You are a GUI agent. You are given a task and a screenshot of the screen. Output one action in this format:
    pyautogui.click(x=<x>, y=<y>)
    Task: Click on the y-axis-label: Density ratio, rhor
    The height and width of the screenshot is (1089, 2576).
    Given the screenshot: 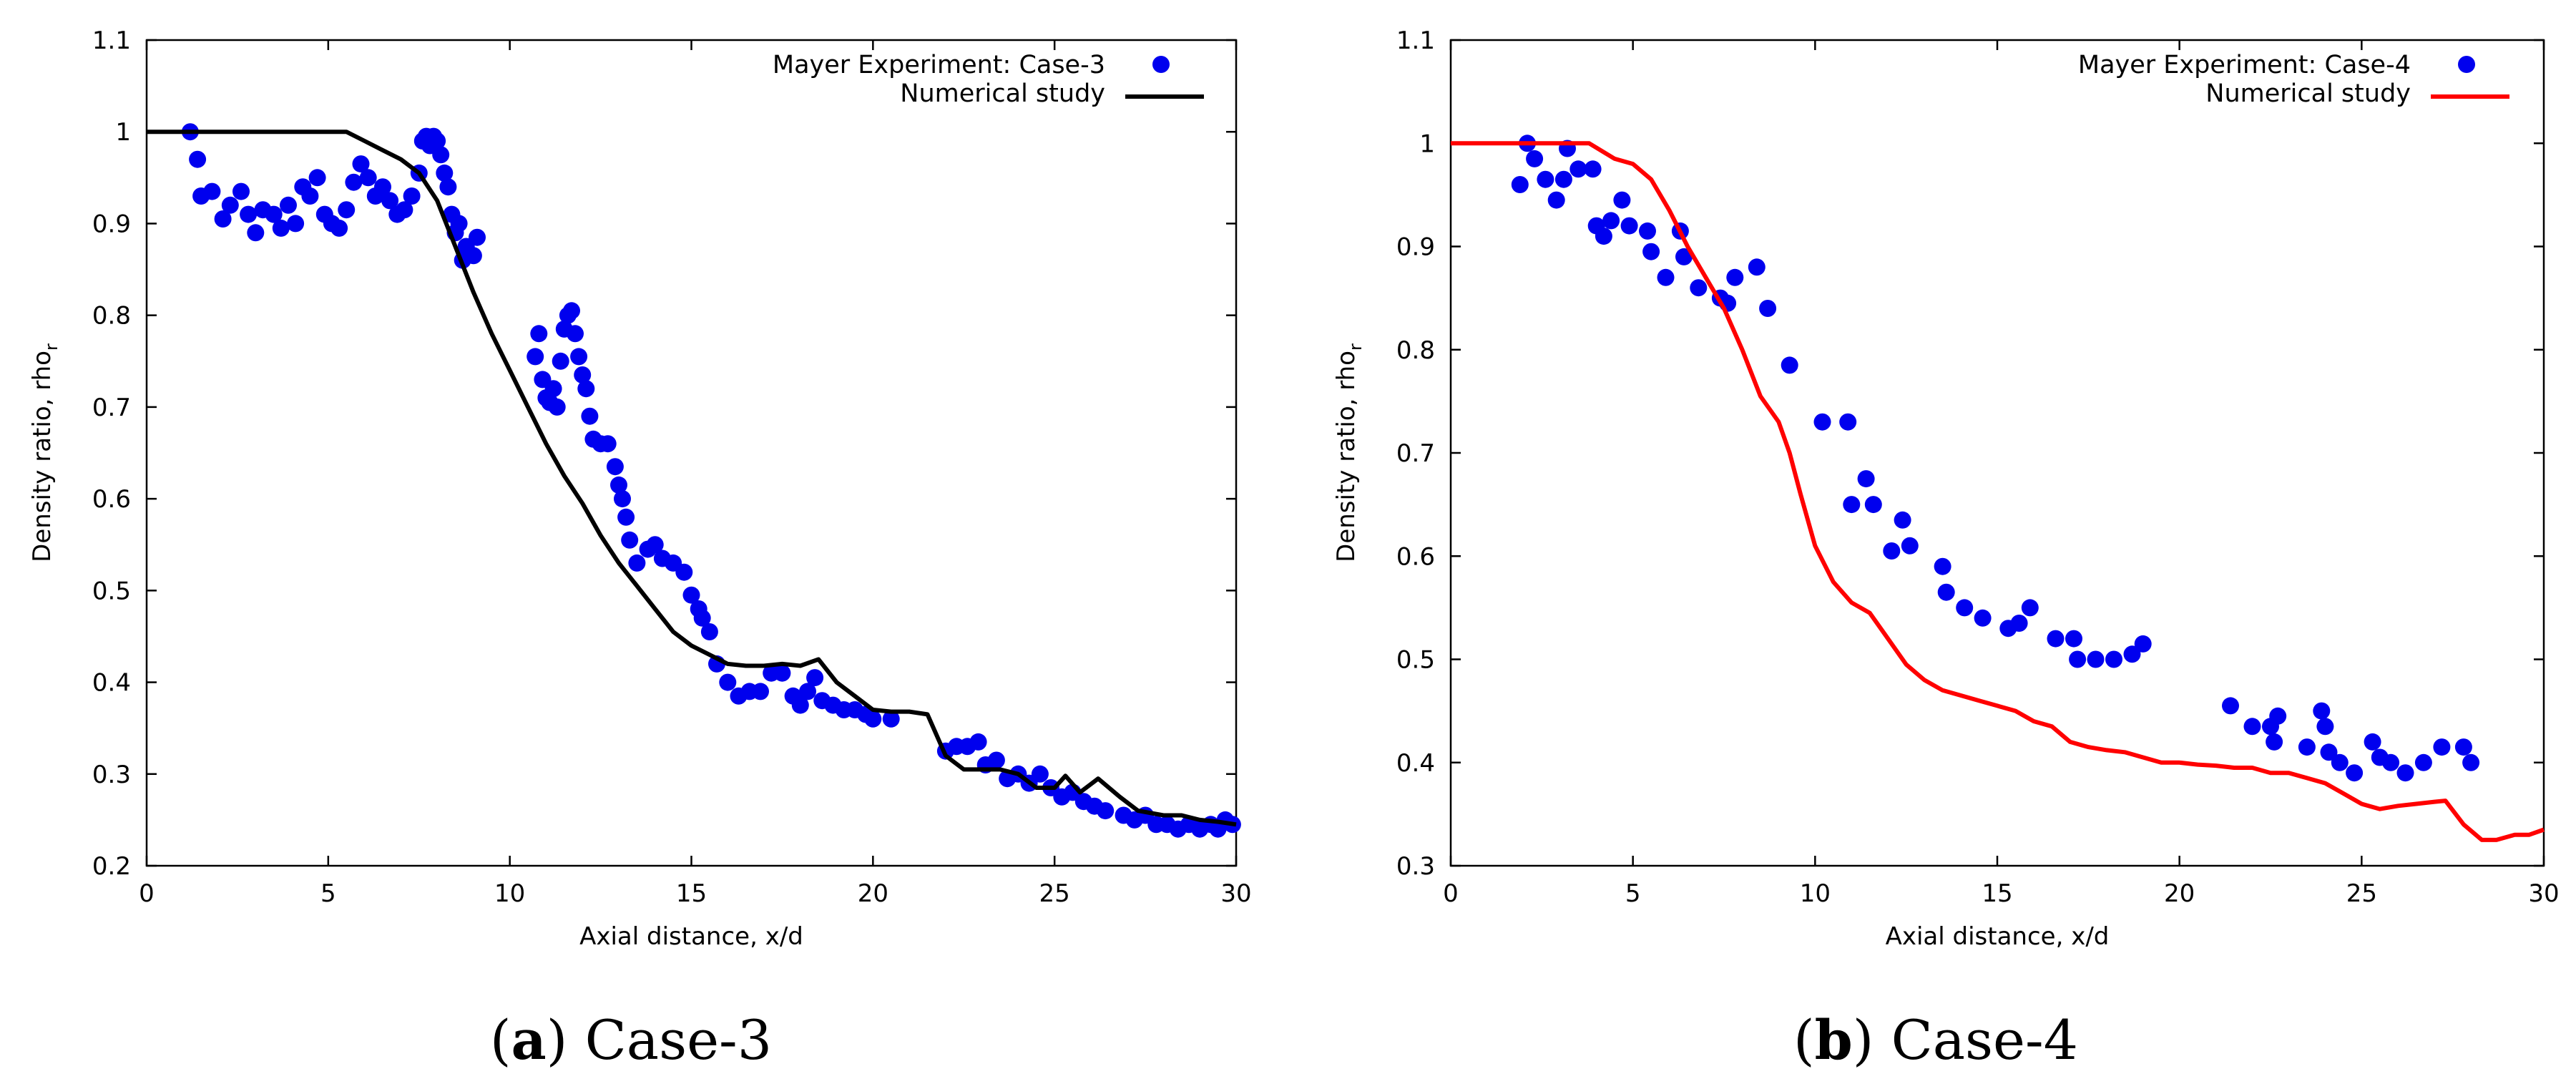 What is the action you would take?
    pyautogui.click(x=1349, y=452)
    